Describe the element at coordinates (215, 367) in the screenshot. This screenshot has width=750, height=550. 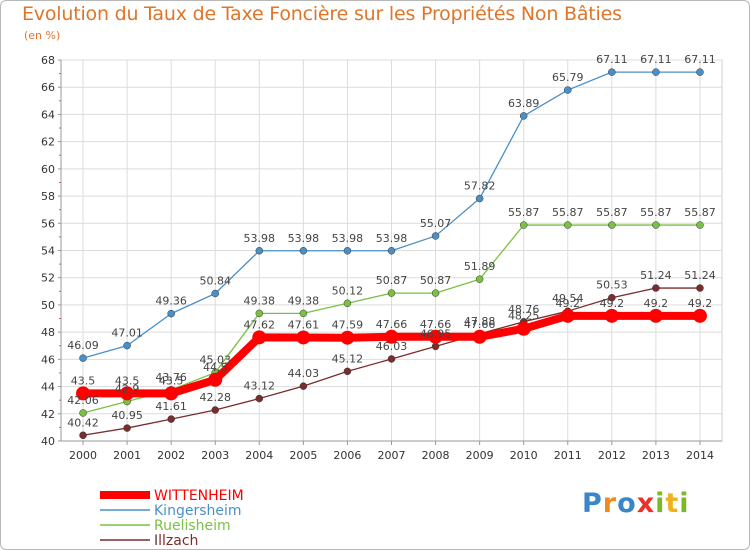
I see `data-label: 44.5` at that location.